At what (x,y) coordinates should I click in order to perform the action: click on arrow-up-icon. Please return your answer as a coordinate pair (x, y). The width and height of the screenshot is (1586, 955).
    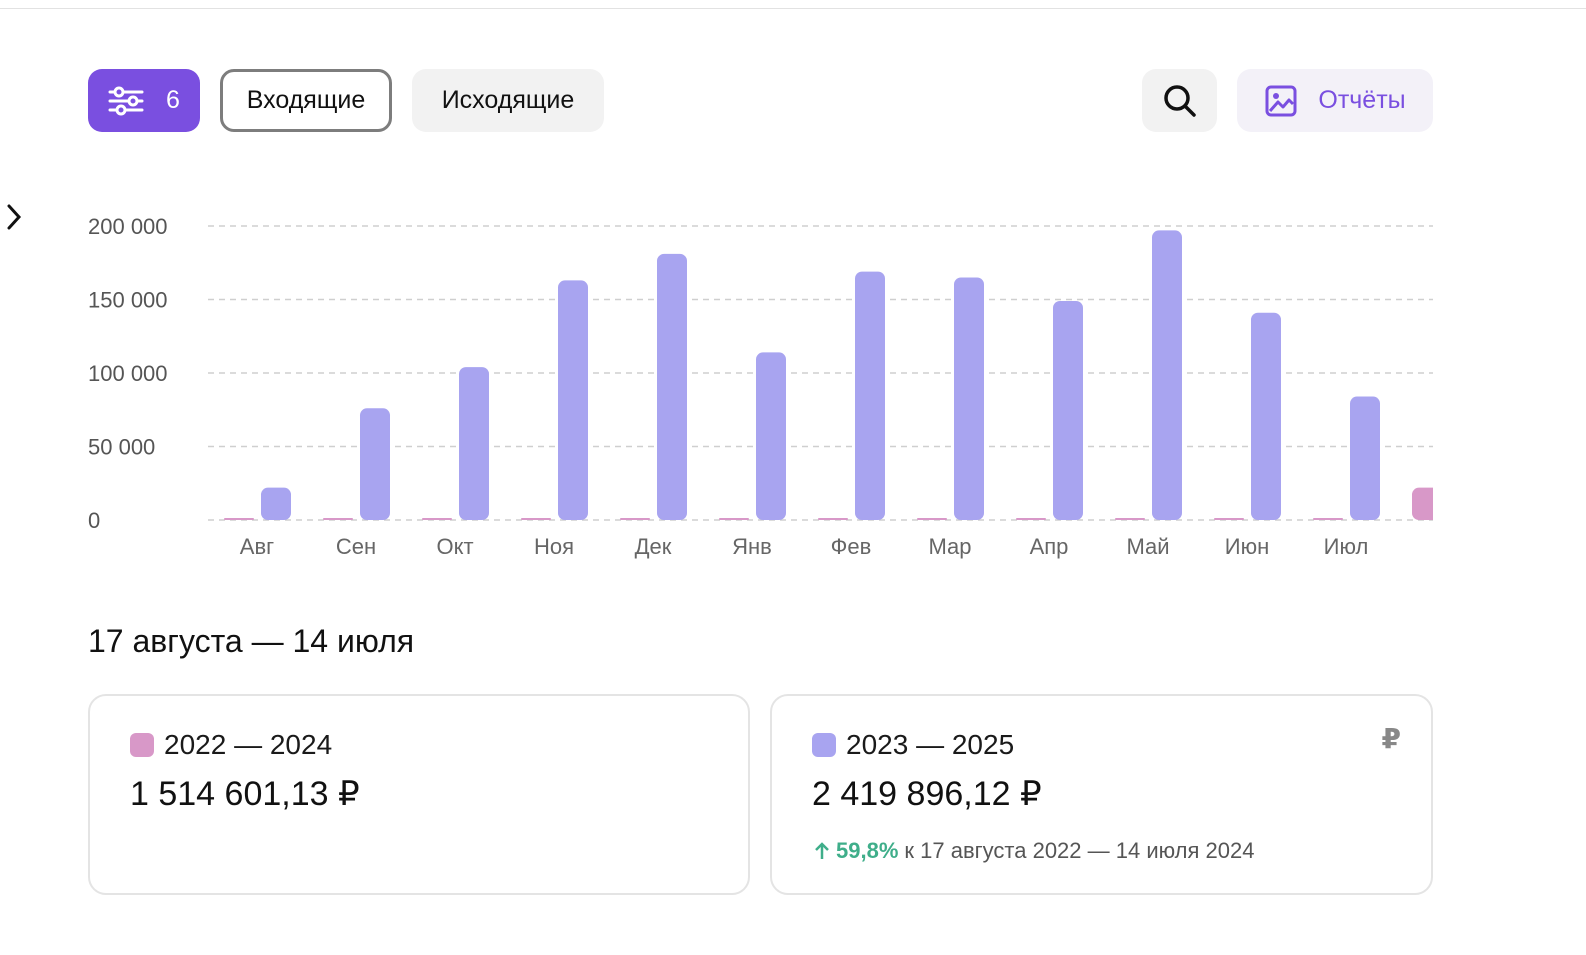
    Looking at the image, I should click on (822, 850).